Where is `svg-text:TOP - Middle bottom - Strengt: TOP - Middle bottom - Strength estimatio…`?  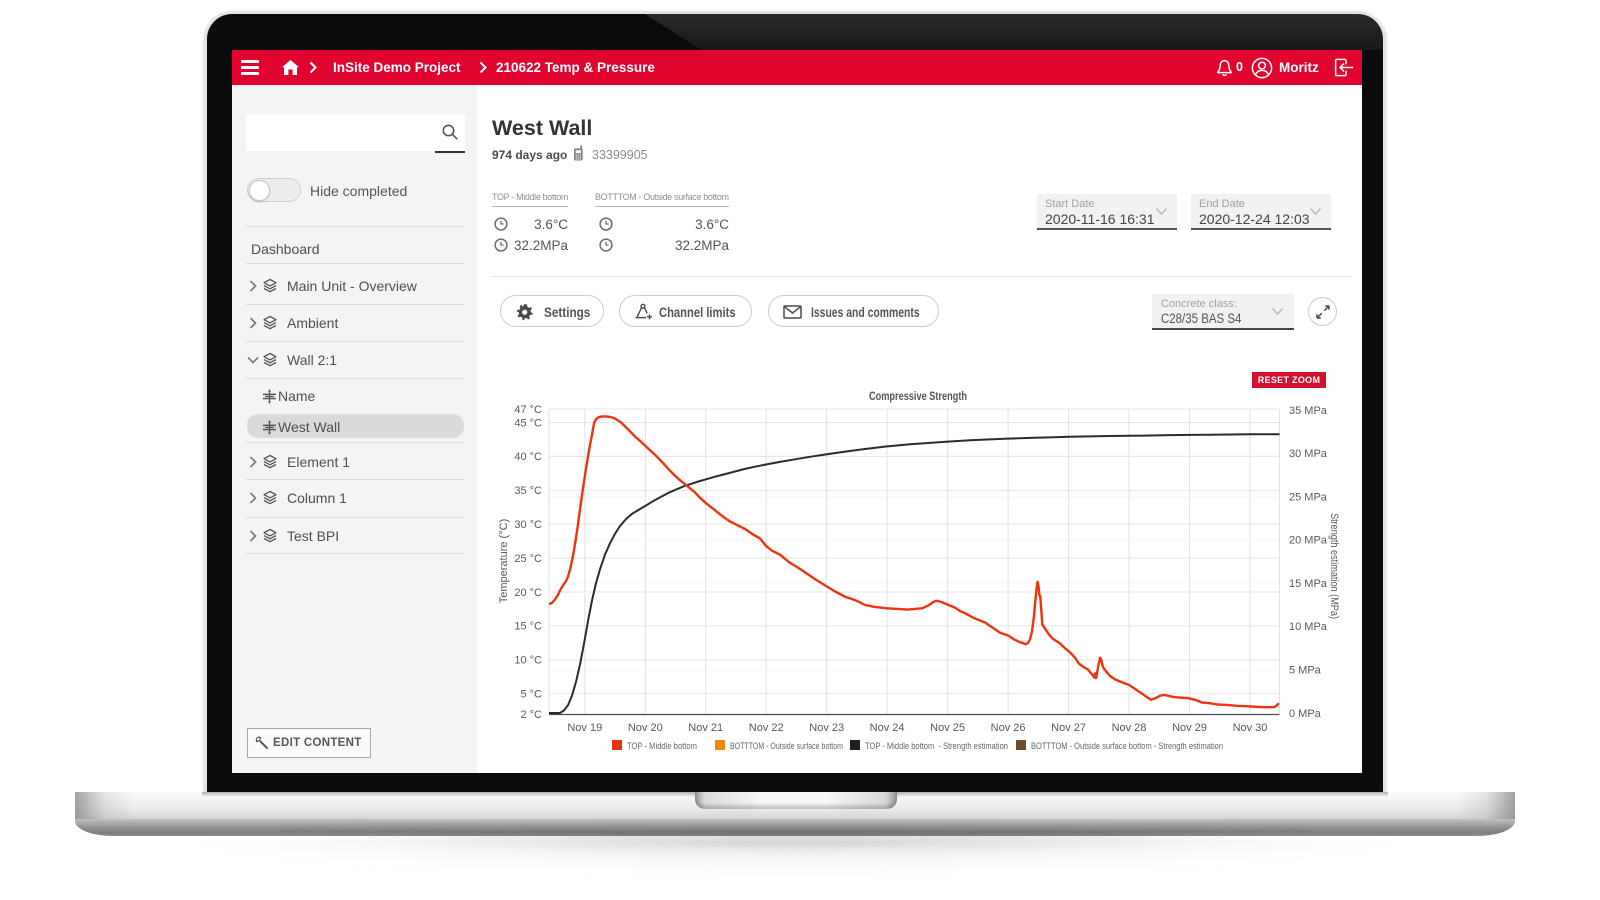
svg-text:TOP - Middle bottom - Strengt: TOP - Middle bottom - Strength estimatio… is located at coordinates (936, 746).